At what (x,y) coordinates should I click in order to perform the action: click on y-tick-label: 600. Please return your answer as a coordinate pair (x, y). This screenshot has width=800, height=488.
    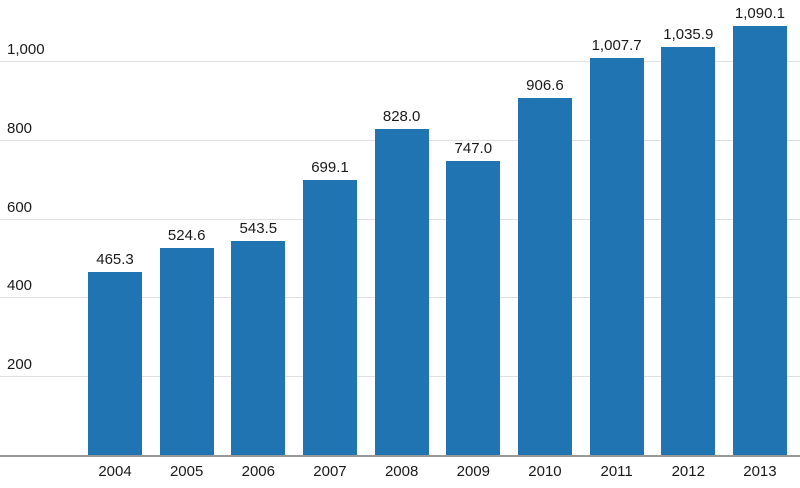
    Looking at the image, I should click on (20, 207).